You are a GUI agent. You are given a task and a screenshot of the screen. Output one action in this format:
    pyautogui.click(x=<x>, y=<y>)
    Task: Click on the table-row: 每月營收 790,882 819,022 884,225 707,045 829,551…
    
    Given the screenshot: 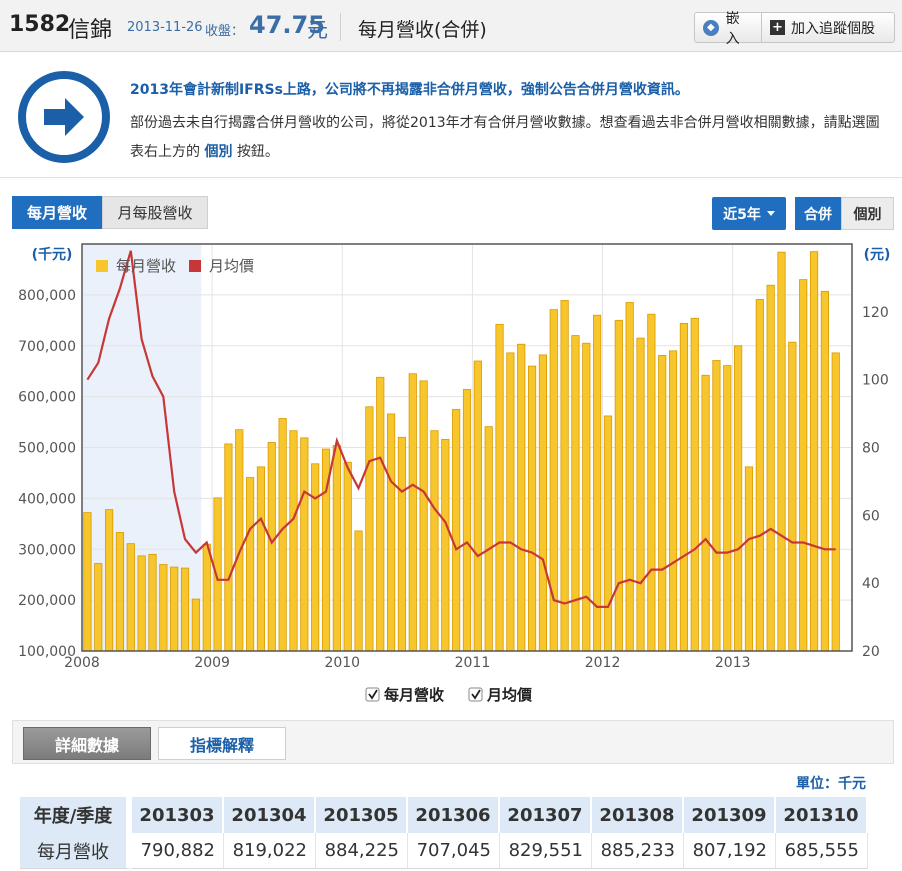 What is the action you would take?
    pyautogui.click(x=444, y=851)
    